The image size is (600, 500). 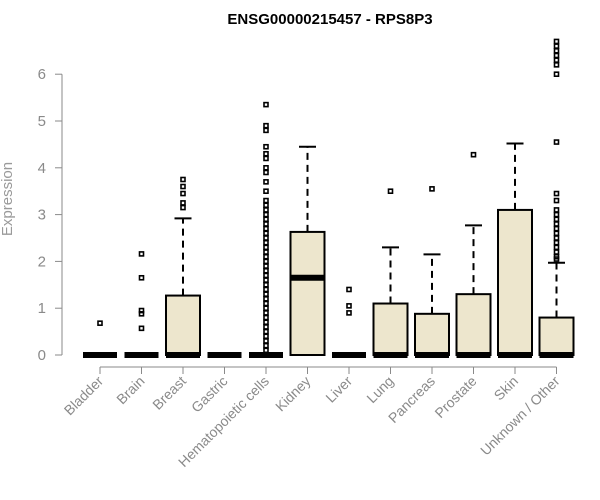 What do you see at coordinates (379, 389) in the screenshot?
I see `x-tick-label: Lung` at bounding box center [379, 389].